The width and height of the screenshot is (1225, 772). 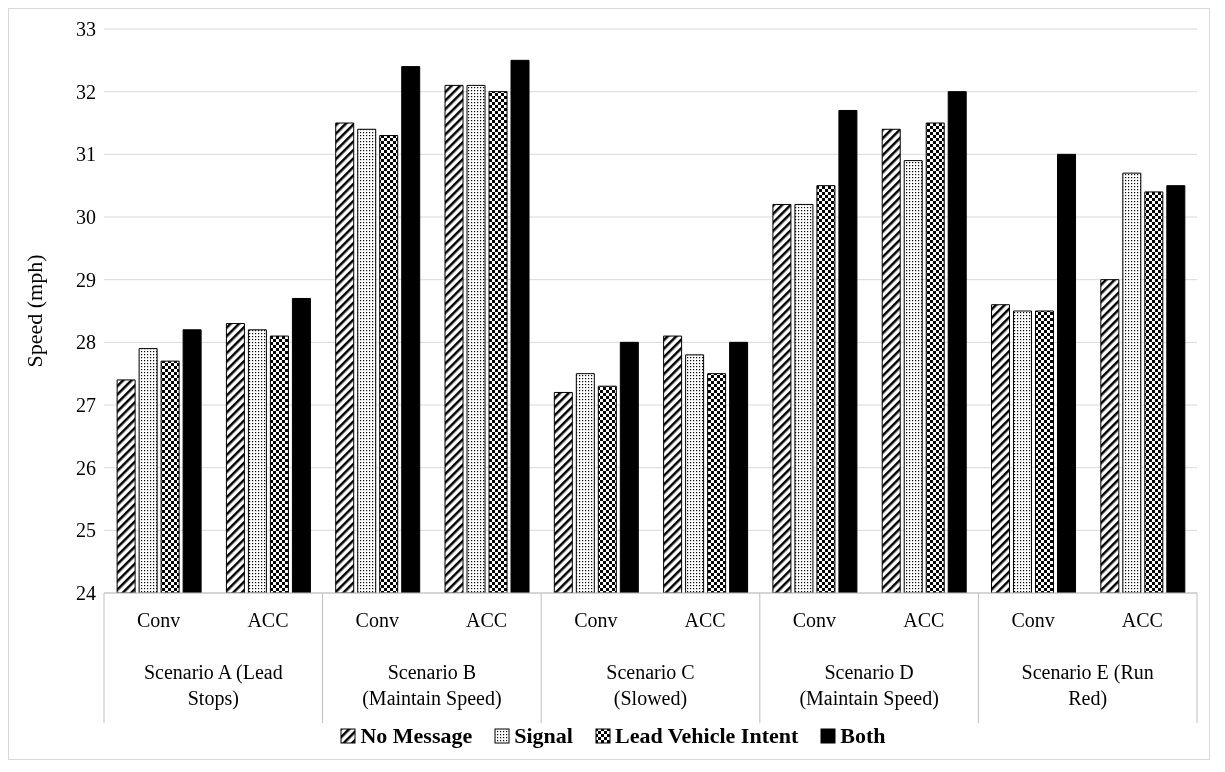 I want to click on y-tick-label: 27, so click(x=86, y=405).